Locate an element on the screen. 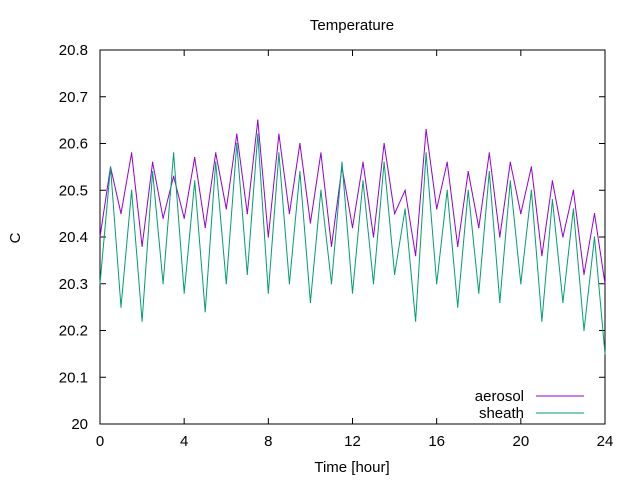 This screenshot has height=480, width=640. y-tick-label: 20.4 is located at coordinates (73, 237).